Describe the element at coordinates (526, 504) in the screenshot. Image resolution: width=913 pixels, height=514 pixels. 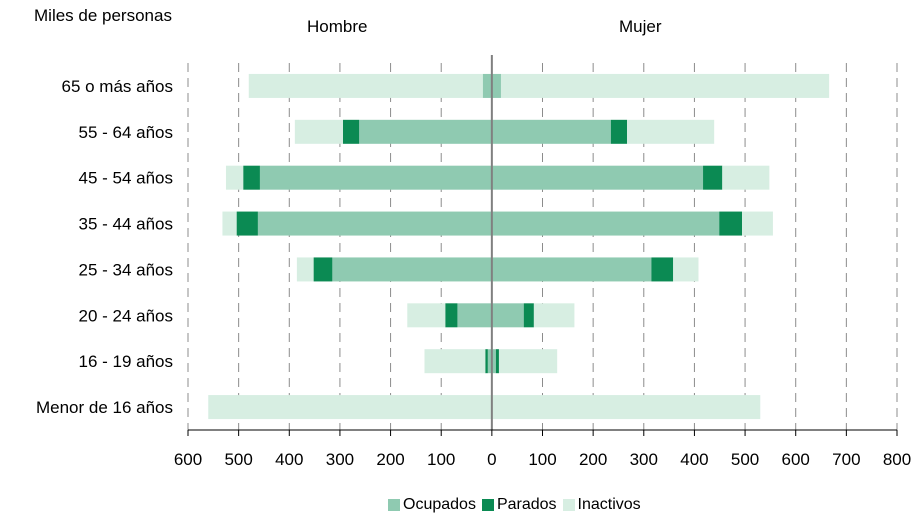
I see `legend-label-parados: Parados` at that location.